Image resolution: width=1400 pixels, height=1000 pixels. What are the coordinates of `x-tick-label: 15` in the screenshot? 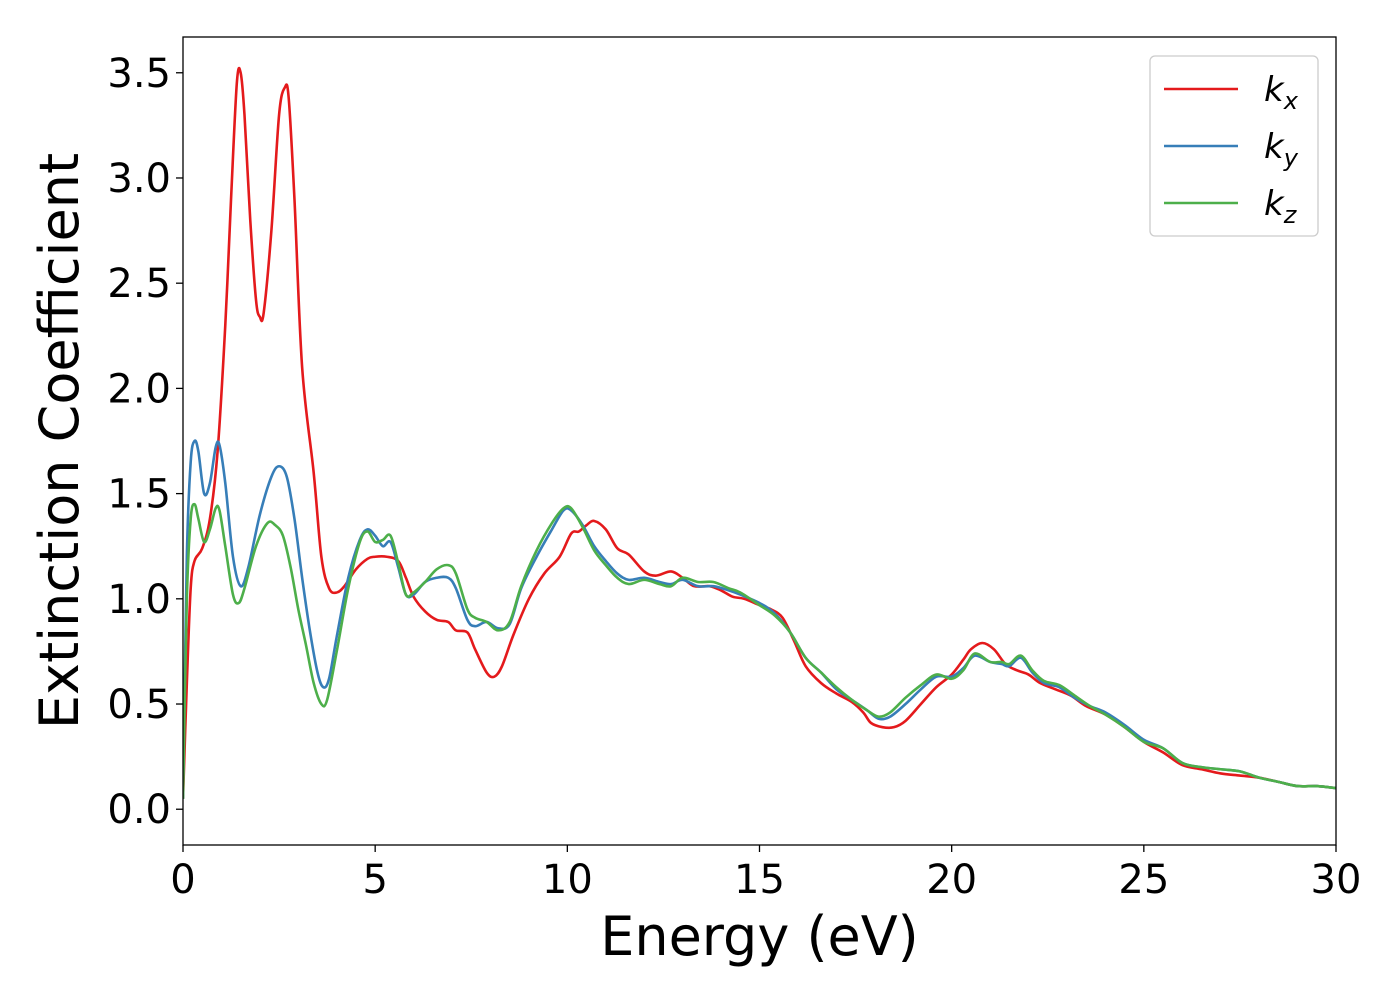 It's located at (759, 880).